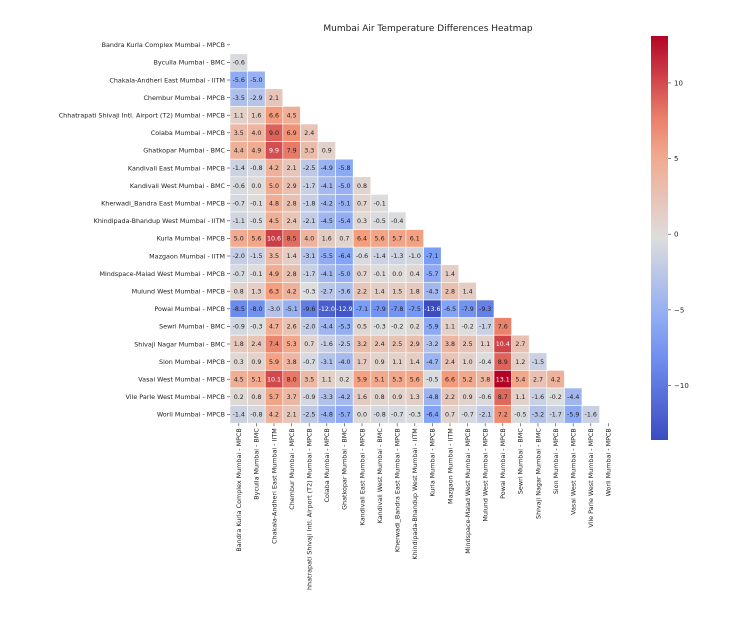  I want to click on cell-value-label: -0.8, so click(379, 415).